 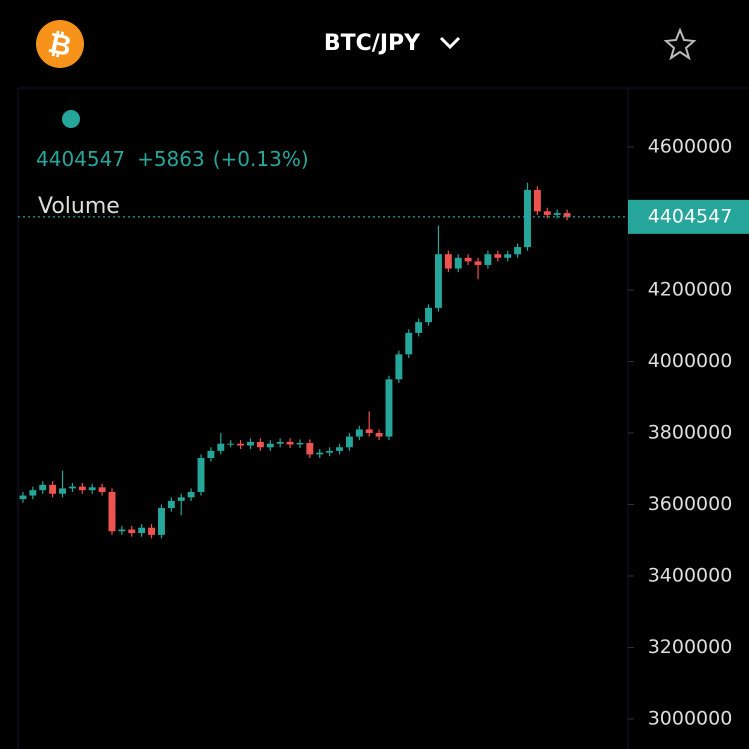 What do you see at coordinates (690, 647) in the screenshot?
I see `y-tick-label: 3200000` at bounding box center [690, 647].